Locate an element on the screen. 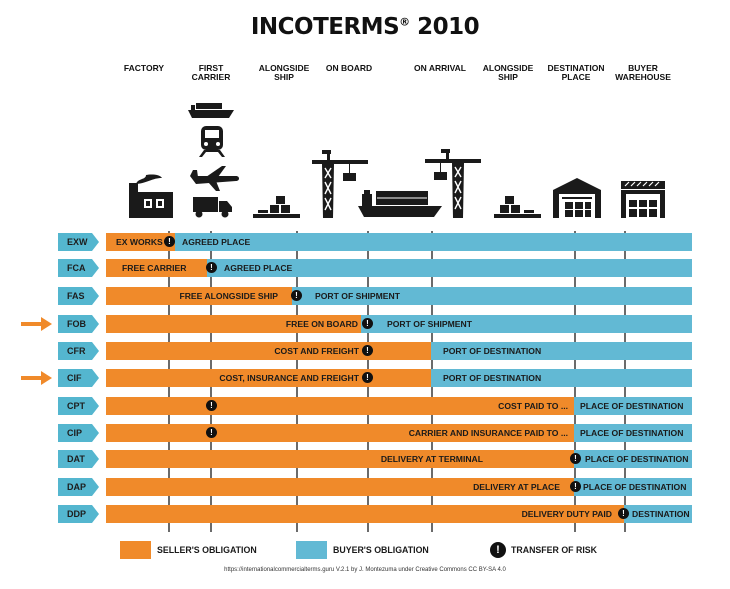  train-icon is located at coordinates (212, 141).